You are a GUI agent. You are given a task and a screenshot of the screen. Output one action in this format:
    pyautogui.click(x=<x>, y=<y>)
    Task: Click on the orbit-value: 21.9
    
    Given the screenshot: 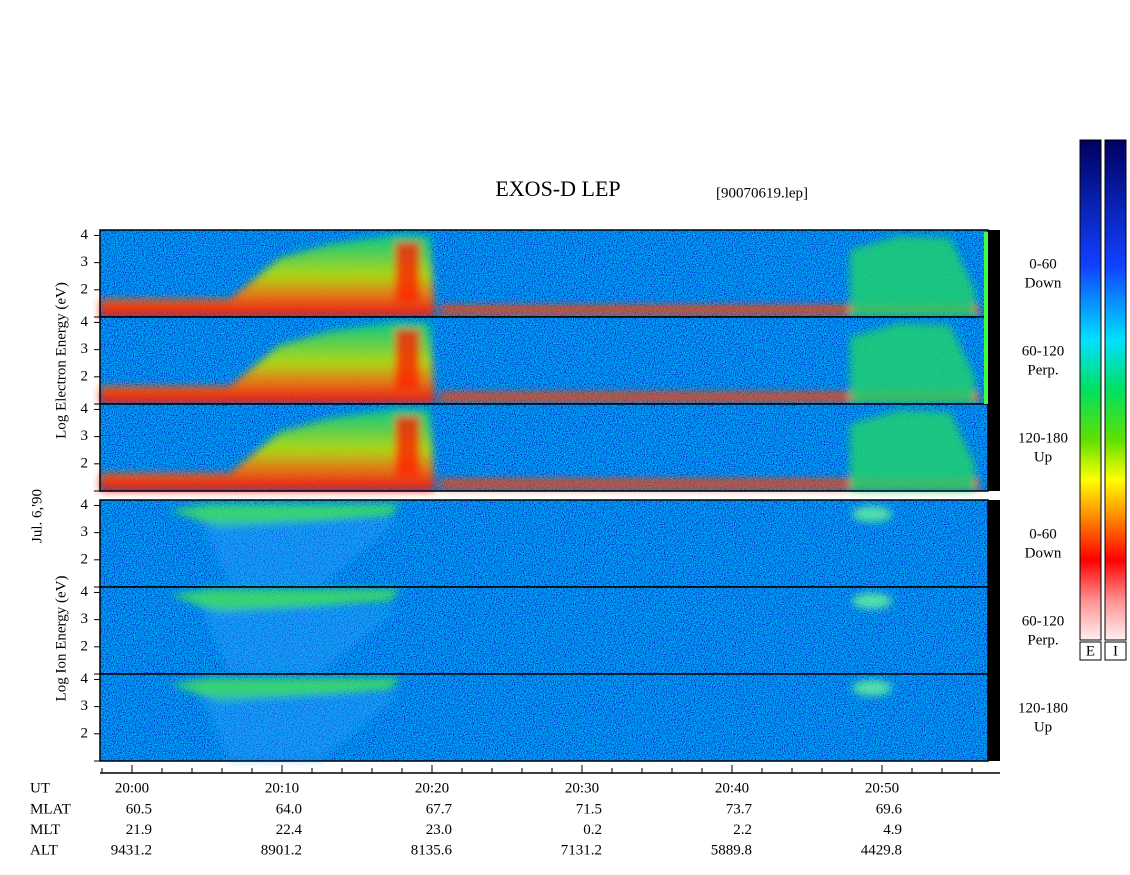 What is the action you would take?
    pyautogui.click(x=139, y=830)
    